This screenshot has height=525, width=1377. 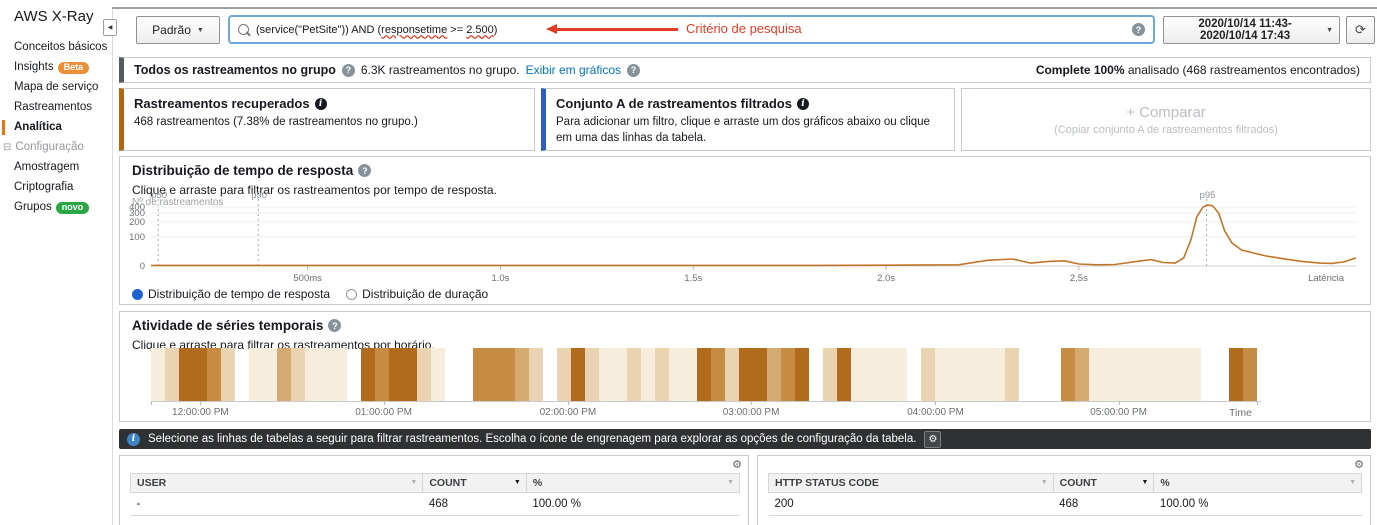 I want to click on user-table-panel: ⚙ USER ▼ COUNT ▼% ▼ -468 100.00 %, so click(x=434, y=490).